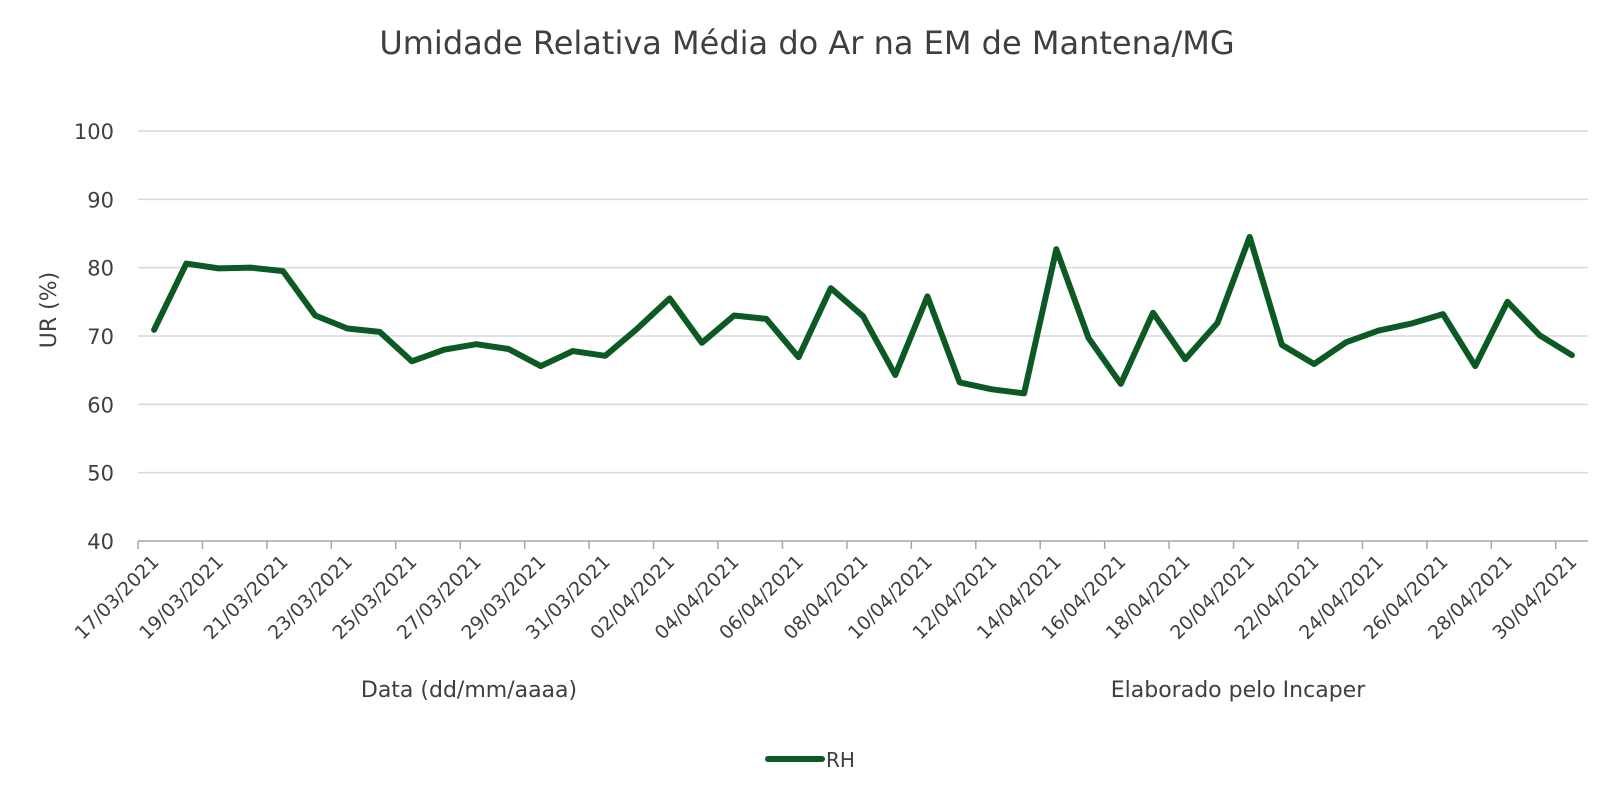  Describe the element at coordinates (810, 760) in the screenshot. I see `legend: RH` at that location.